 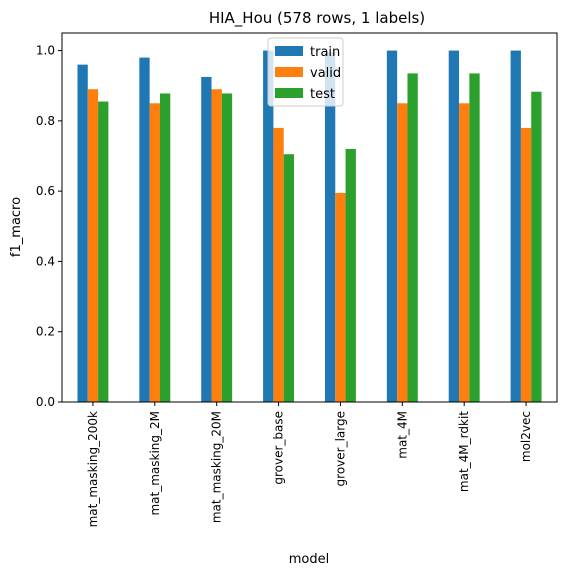 What do you see at coordinates (515, 226) in the screenshot?
I see `bar-train-mol2vec` at bounding box center [515, 226].